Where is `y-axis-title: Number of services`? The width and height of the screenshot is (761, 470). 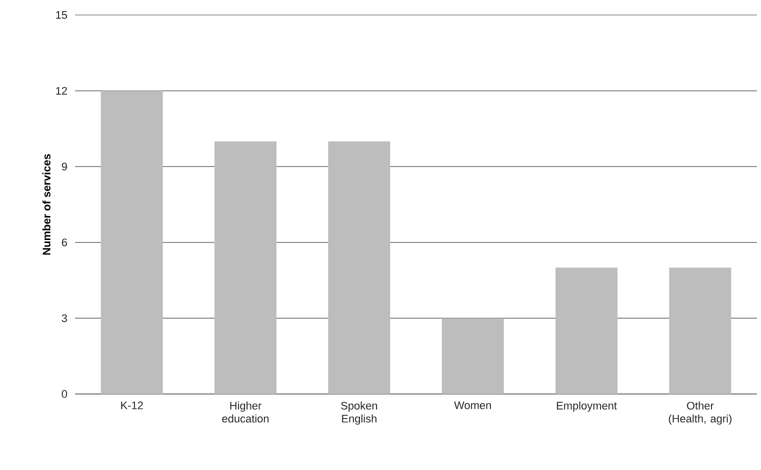
y-axis-title: Number of services is located at coordinates (46, 204).